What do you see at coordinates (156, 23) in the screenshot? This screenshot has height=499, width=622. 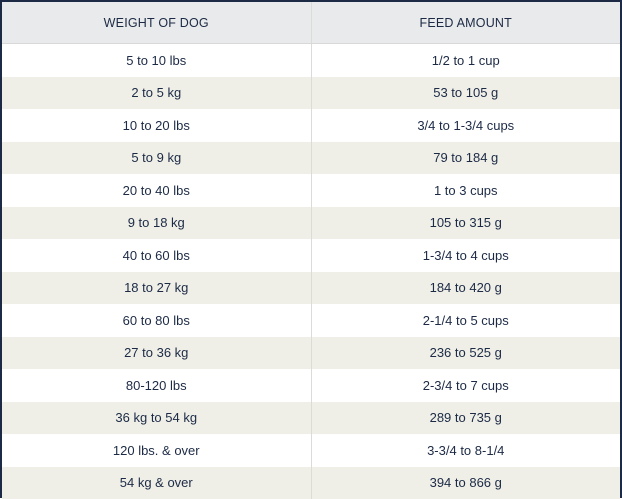 I see `header-cell: WEIGHT OF DOG` at bounding box center [156, 23].